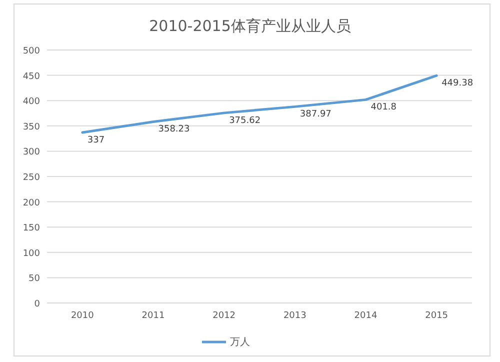 The width and height of the screenshot is (500, 362). Describe the element at coordinates (31, 51) in the screenshot. I see `y-tick-label: 500` at that location.